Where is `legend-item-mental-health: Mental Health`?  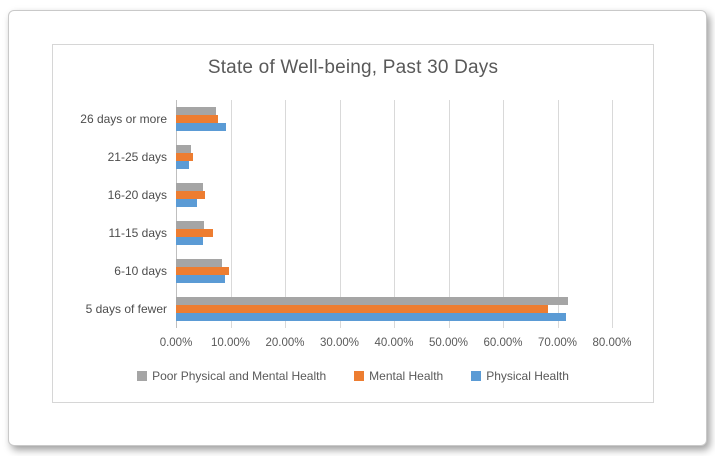
legend-item-mental-health: Mental Health is located at coordinates (398, 376).